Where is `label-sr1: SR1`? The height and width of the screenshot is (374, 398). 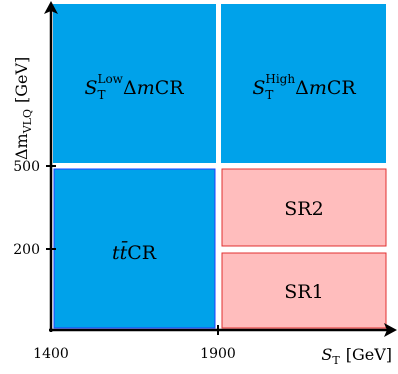
label-sr1: SR1 is located at coordinates (303, 292).